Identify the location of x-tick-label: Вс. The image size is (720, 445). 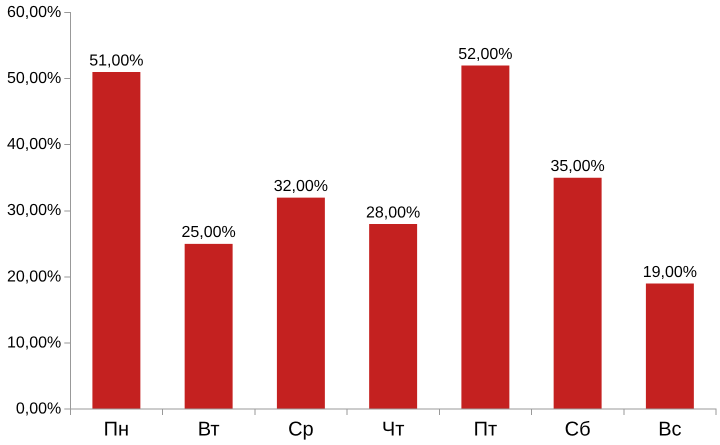
(670, 429).